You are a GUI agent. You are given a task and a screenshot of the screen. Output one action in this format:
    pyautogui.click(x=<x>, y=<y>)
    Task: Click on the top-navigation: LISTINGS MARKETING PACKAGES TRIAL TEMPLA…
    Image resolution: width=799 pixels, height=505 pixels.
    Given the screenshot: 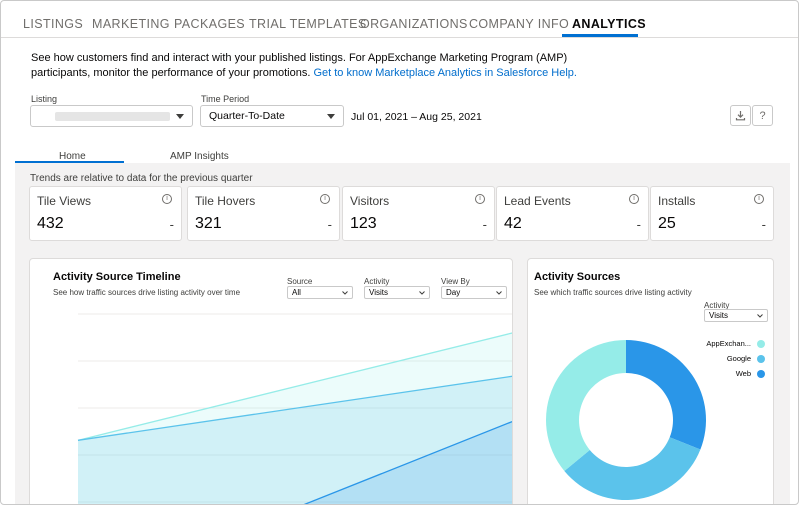 What is the action you would take?
    pyautogui.click(x=399, y=19)
    